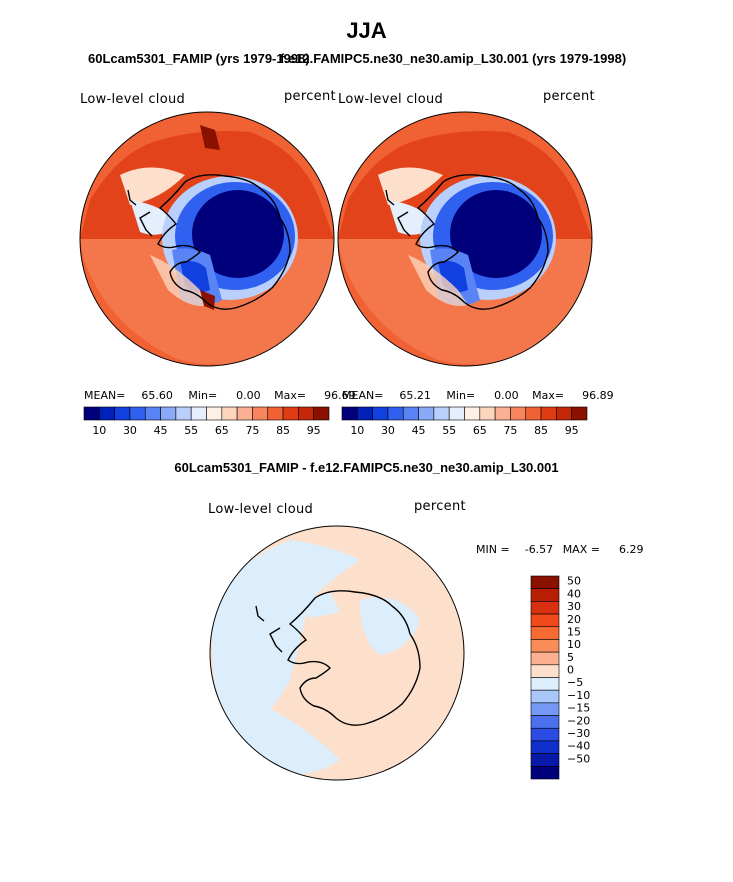 This screenshot has width=733, height=882. Describe the element at coordinates (388, 430) in the screenshot. I see `right-colorbar-tick-label: 30` at that location.